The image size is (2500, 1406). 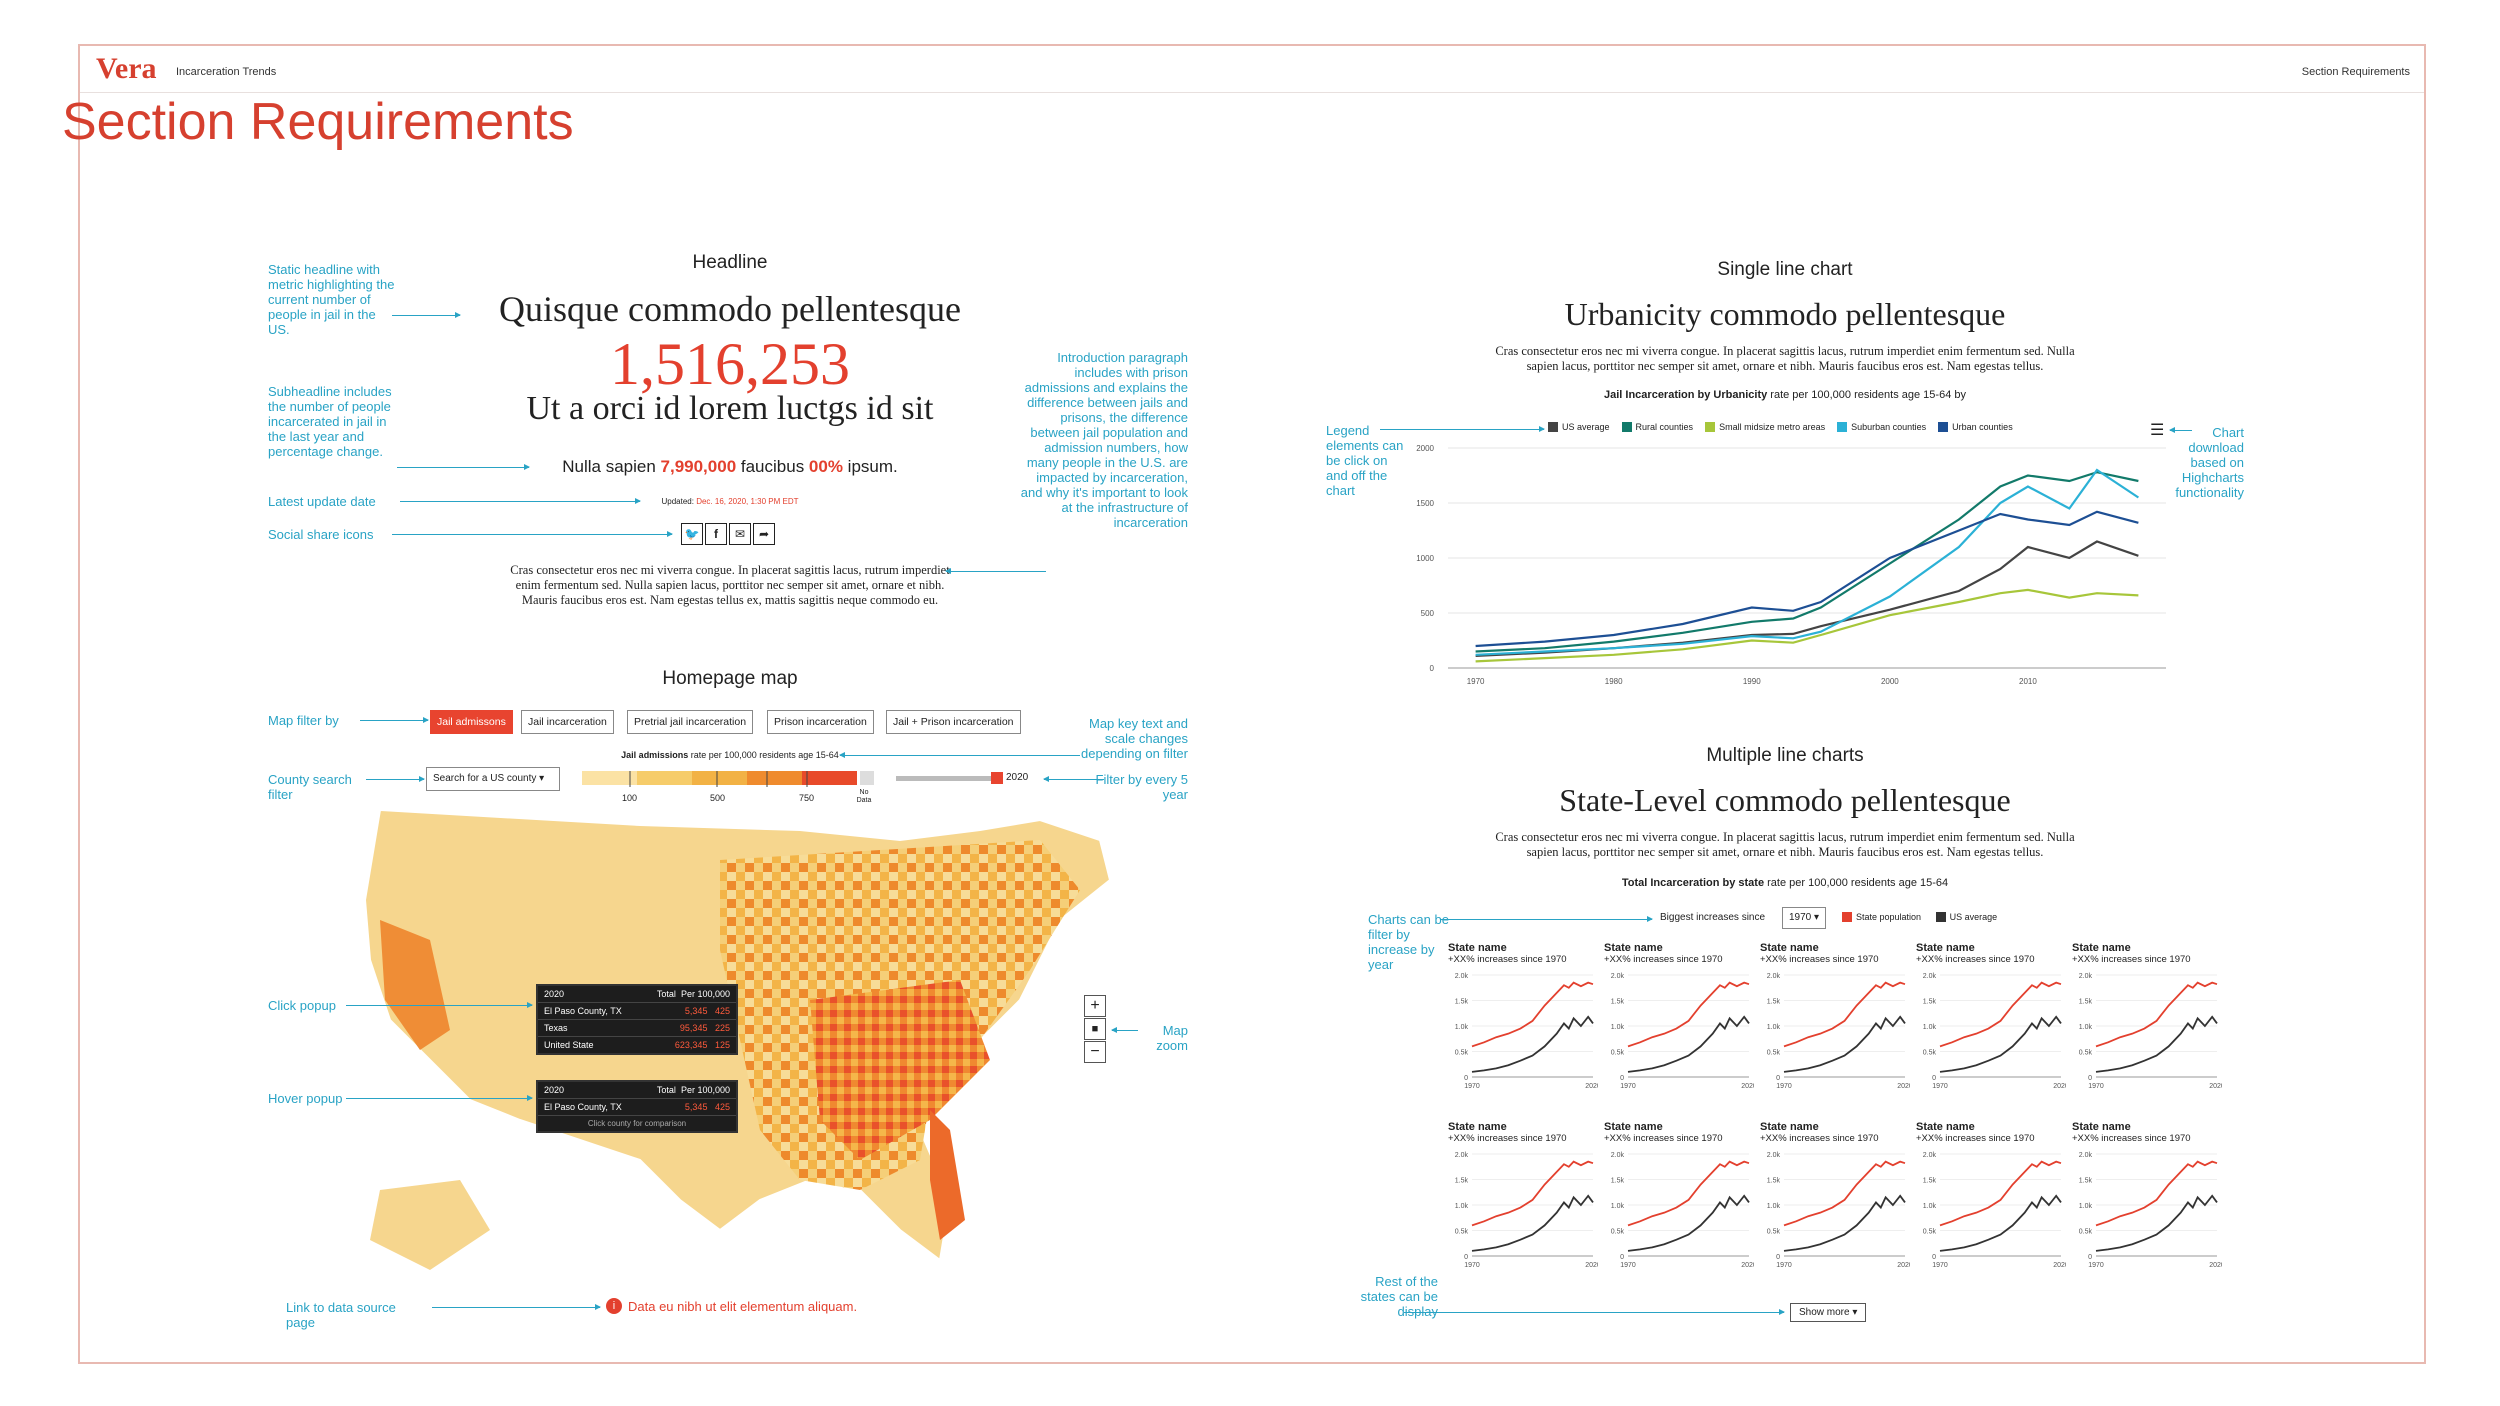 I want to click on map-color-scale, so click(x=728, y=779).